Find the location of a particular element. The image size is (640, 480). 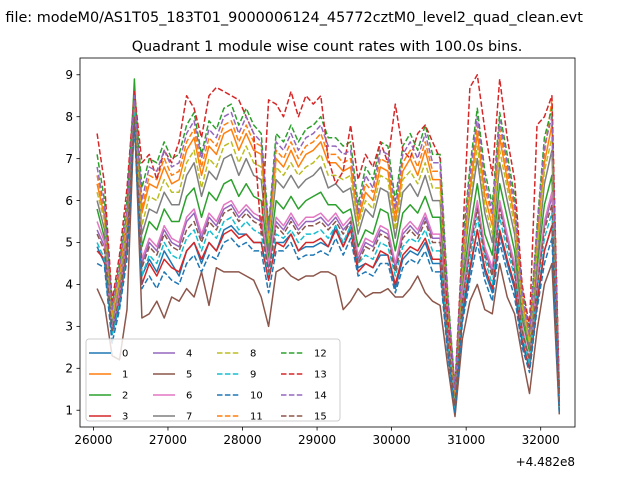

legend-label: 0 is located at coordinates (125, 354).